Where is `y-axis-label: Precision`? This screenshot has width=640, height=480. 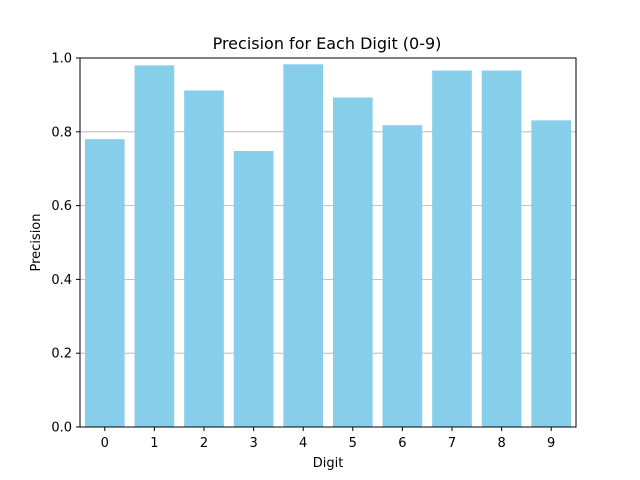
y-axis-label: Precision is located at coordinates (36, 242).